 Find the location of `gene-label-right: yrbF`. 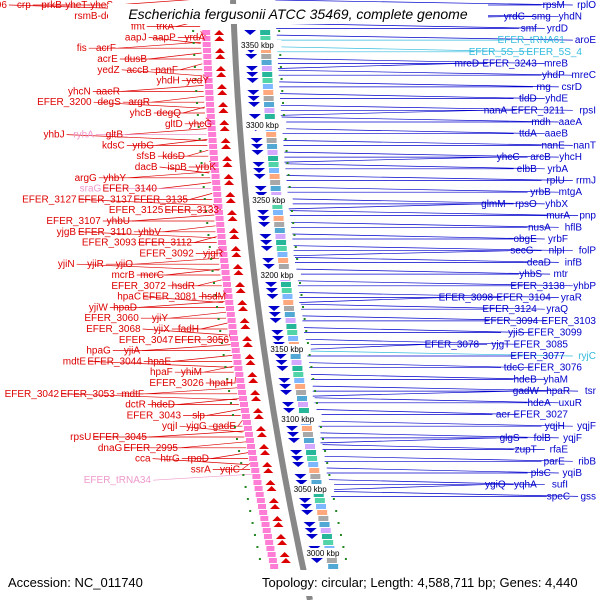

gene-label-right: yrbF is located at coordinates (558, 239).